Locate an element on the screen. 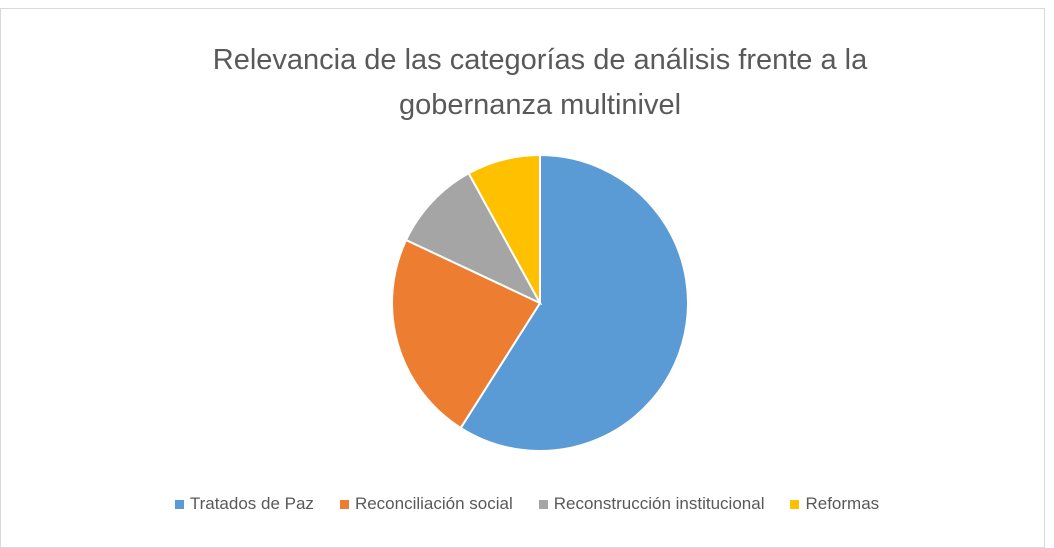  legend-item: Reformas is located at coordinates (834, 504).